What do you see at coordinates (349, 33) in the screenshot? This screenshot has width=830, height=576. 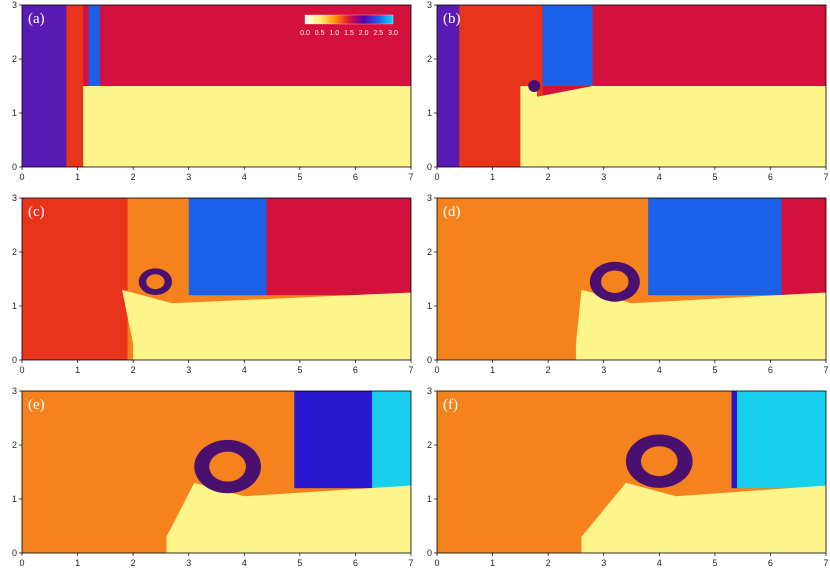 I see `colorbar-tick-label: 1.5` at bounding box center [349, 33].